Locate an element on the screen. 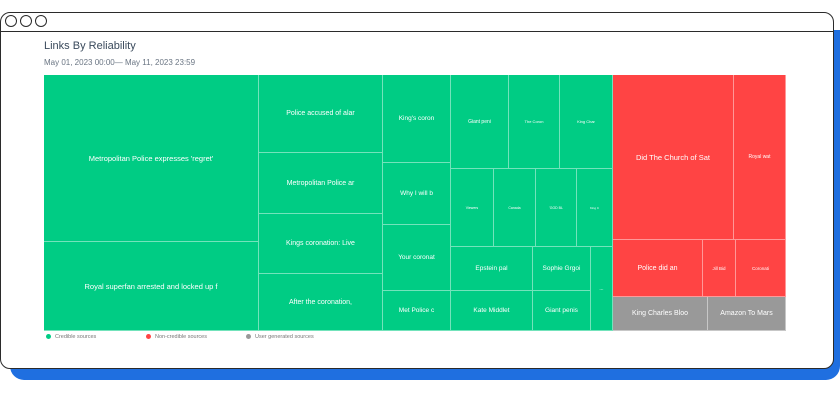 The width and height of the screenshot is (840, 400). treemap-cell-label: Your coronat is located at coordinates (416, 257).